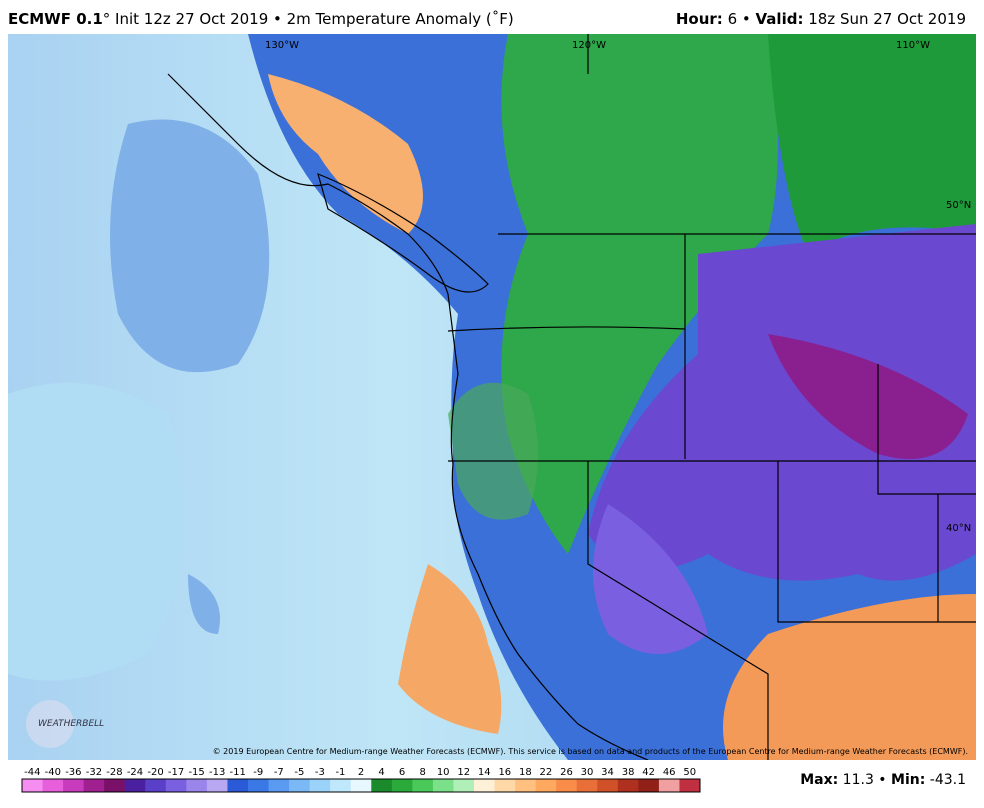 Image resolution: width=984 pixels, height=808 pixels. I want to click on max: 11.3 •, so click(865, 780).